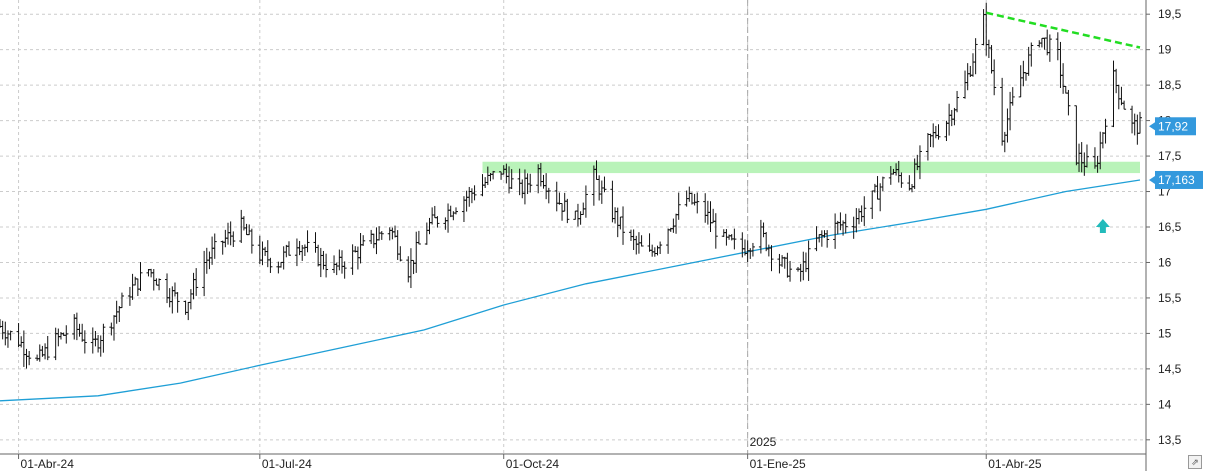  I want to click on support-zone-band, so click(811, 167).